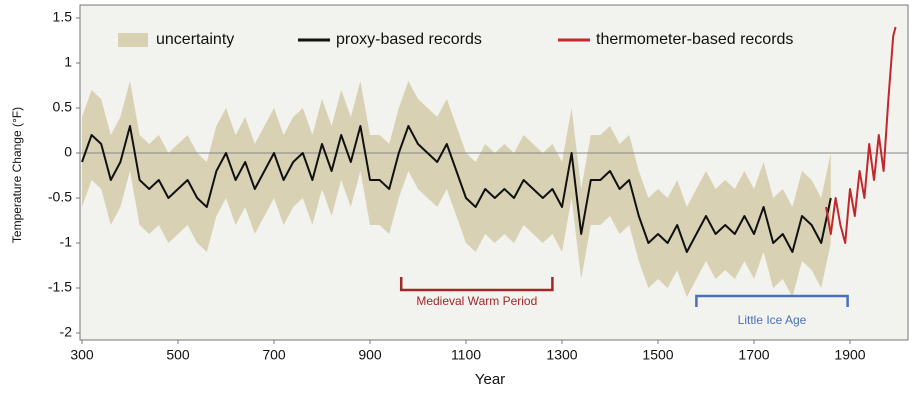 This screenshot has height=402, width=917. What do you see at coordinates (772, 320) in the screenshot?
I see `annotation-label: Little Ice Age` at bounding box center [772, 320].